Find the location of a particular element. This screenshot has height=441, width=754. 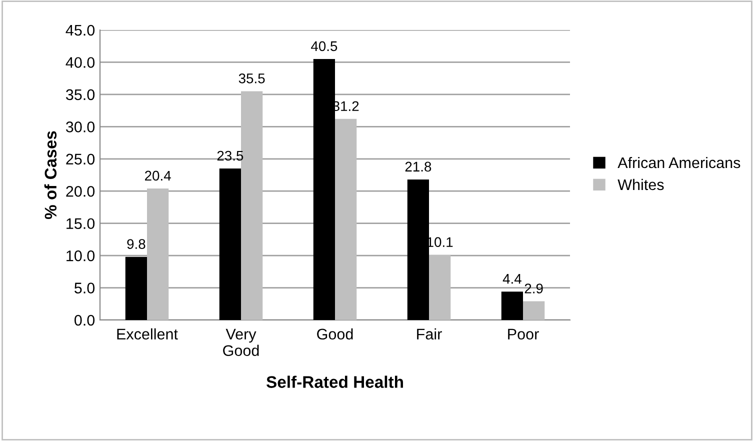

x-tick-label: Very Good is located at coordinates (241, 342).